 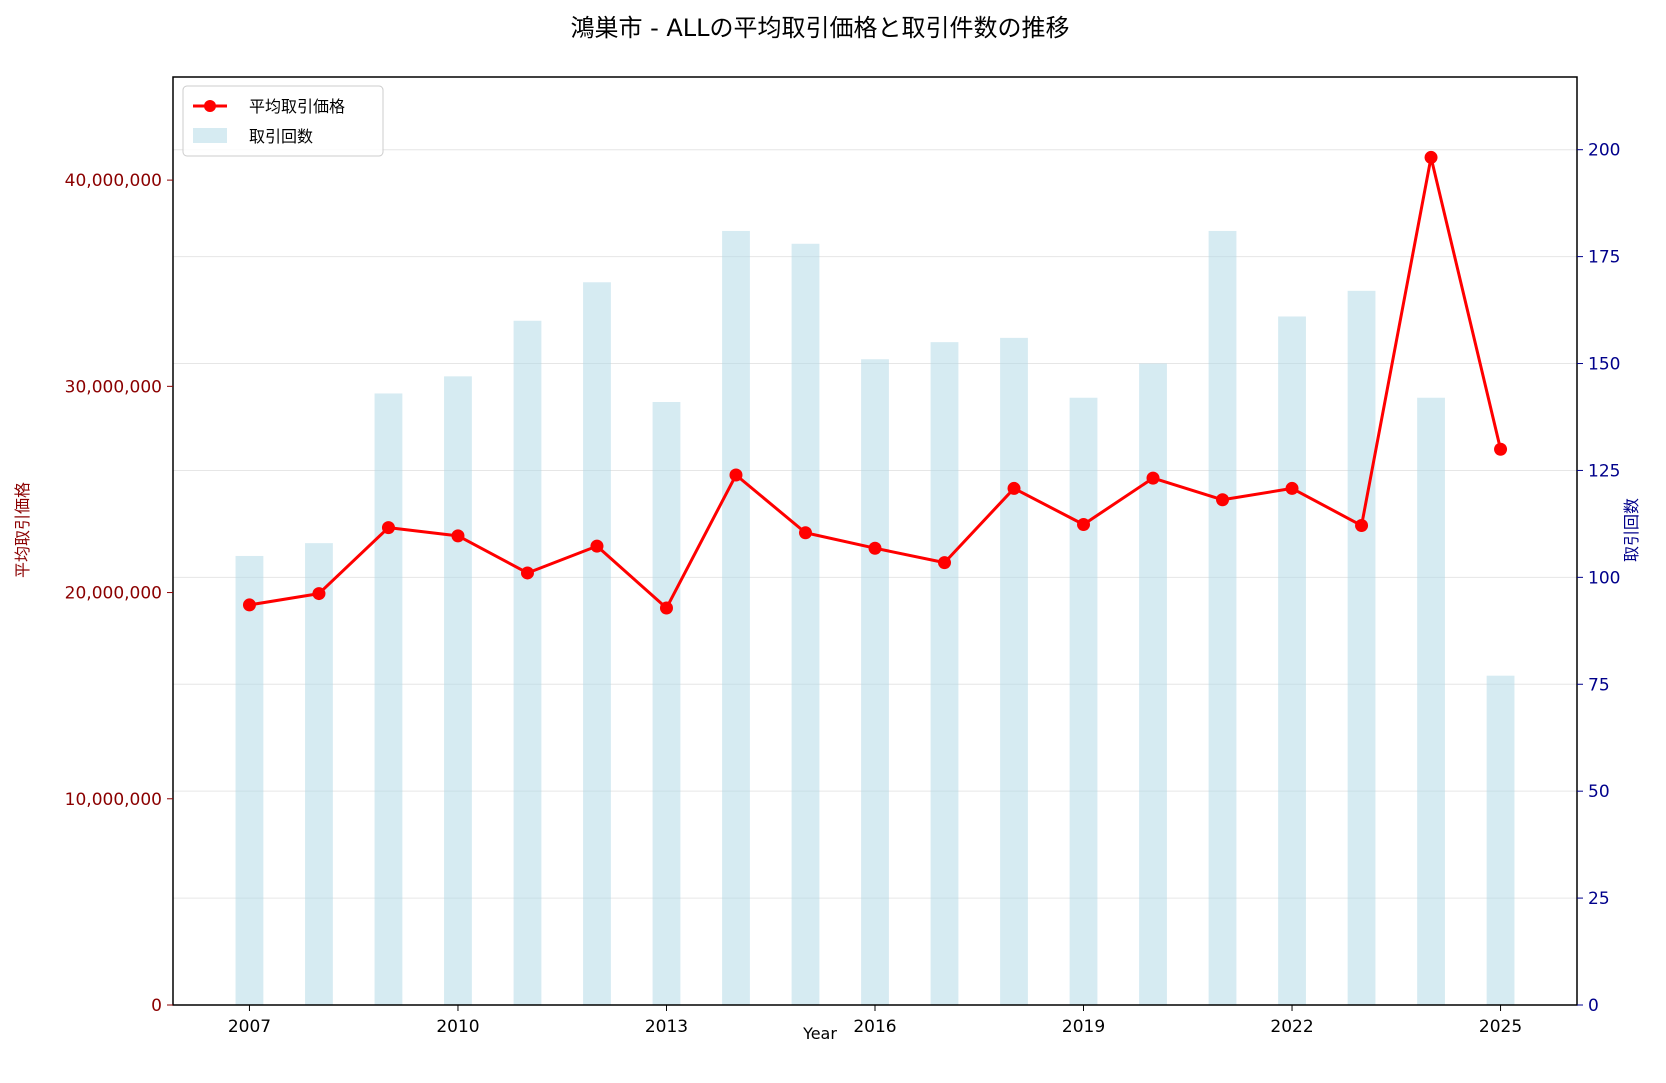 What do you see at coordinates (458, 690) in the screenshot?
I see `bar-count-2010` at bounding box center [458, 690].